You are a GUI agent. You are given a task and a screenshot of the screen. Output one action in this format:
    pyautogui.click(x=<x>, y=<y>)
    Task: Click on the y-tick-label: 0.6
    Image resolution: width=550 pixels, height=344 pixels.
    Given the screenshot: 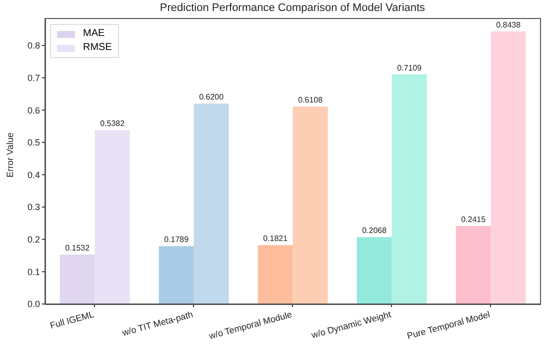 What is the action you would take?
    pyautogui.click(x=33, y=110)
    